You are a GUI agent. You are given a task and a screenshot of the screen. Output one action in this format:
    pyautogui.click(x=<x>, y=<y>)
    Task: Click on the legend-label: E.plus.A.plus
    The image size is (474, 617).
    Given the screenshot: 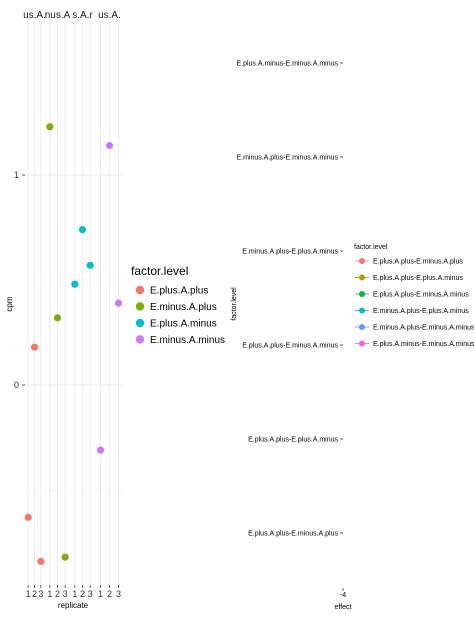 What is the action you would take?
    pyautogui.click(x=179, y=291)
    